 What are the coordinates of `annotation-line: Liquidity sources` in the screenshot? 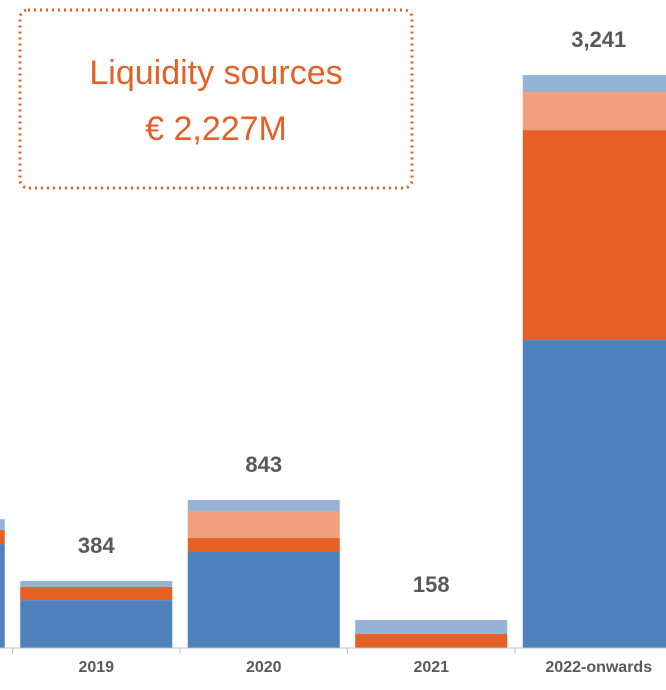 It's located at (215, 73).